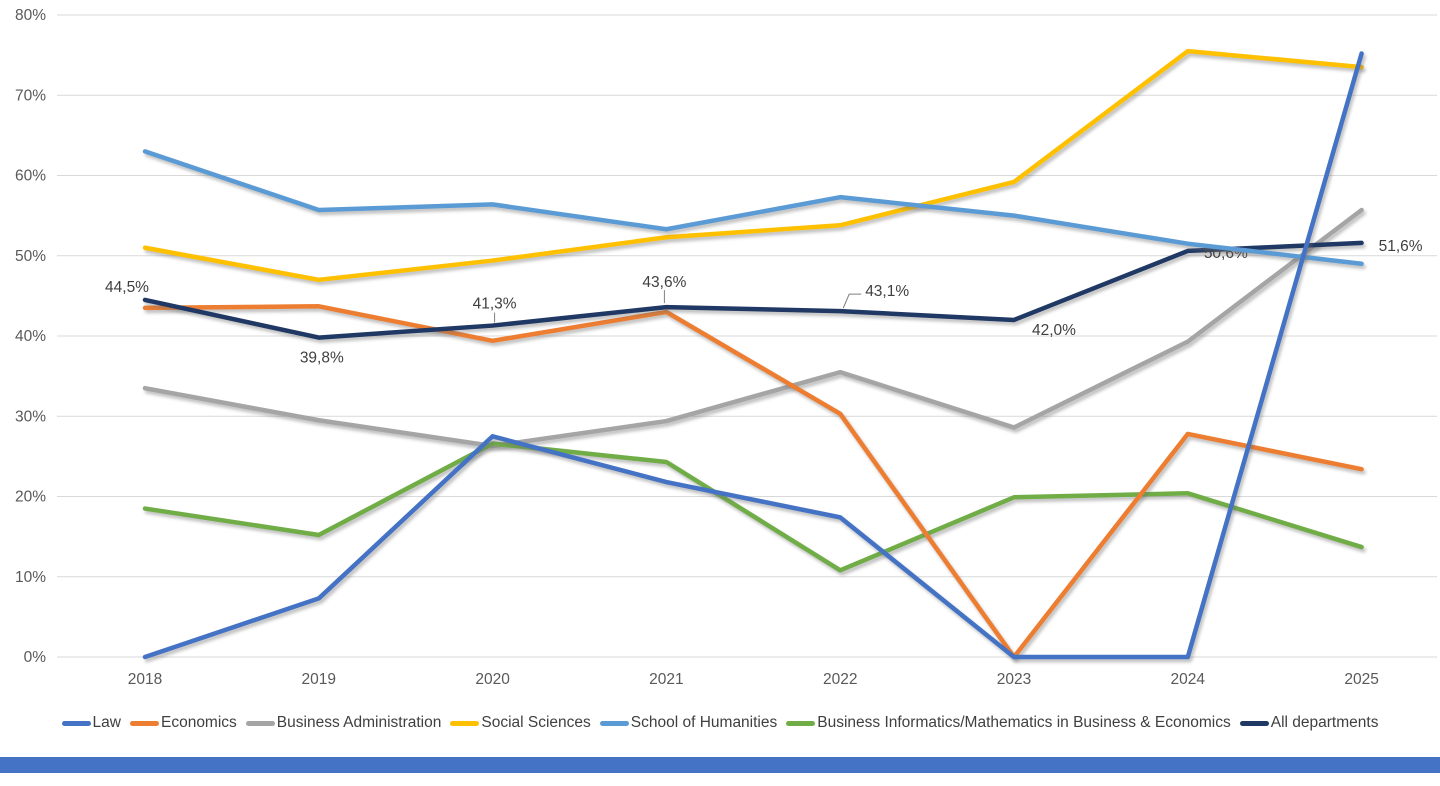 The height and width of the screenshot is (786, 1440). What do you see at coordinates (35, 657) in the screenshot?
I see `y-axis-tick-label: 0%` at bounding box center [35, 657].